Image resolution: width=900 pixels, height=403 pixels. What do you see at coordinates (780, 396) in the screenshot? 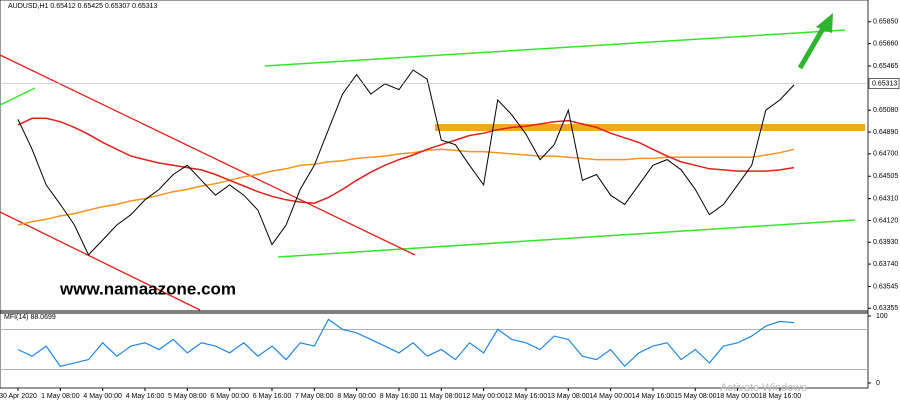
I see `x-tick-label: 18 May 16:00` at bounding box center [780, 396].